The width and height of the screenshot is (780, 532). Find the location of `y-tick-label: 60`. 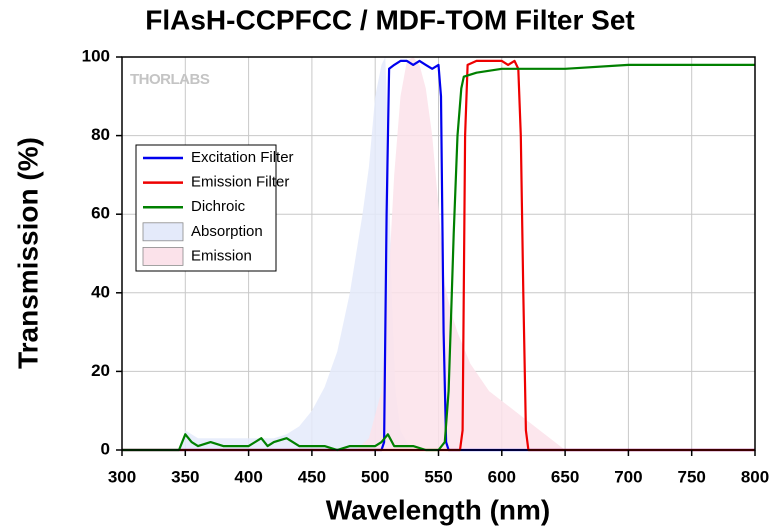

y-tick-label: 60 is located at coordinates (100, 213).